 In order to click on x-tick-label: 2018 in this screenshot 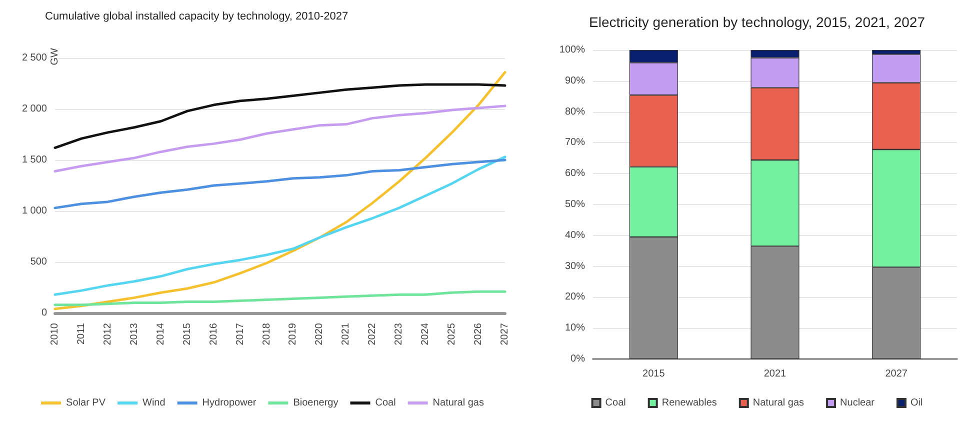, I will do `click(266, 334)`.